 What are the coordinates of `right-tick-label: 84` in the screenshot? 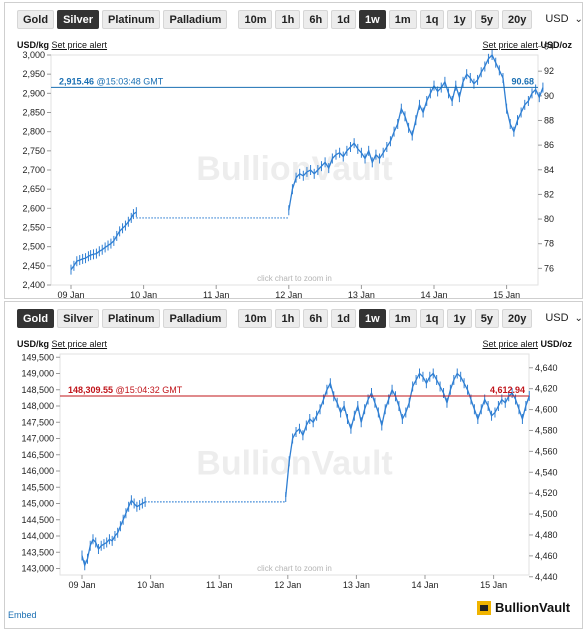 It's located at (549, 170).